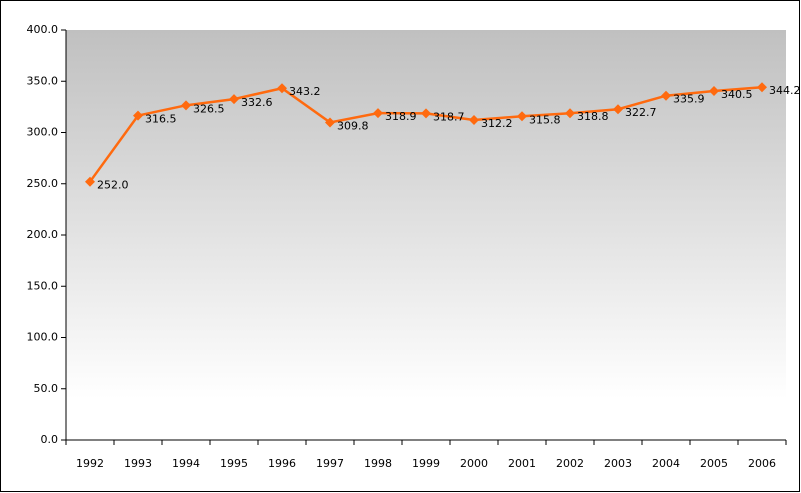 This screenshot has height=493, width=801. What do you see at coordinates (545, 119) in the screenshot?
I see `data-label: 315.8` at bounding box center [545, 119].